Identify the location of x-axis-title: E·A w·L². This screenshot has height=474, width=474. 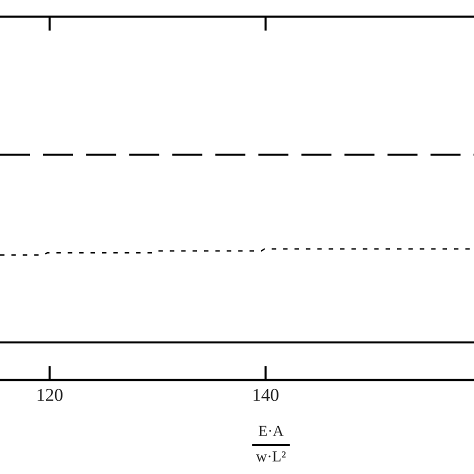
(271, 444).